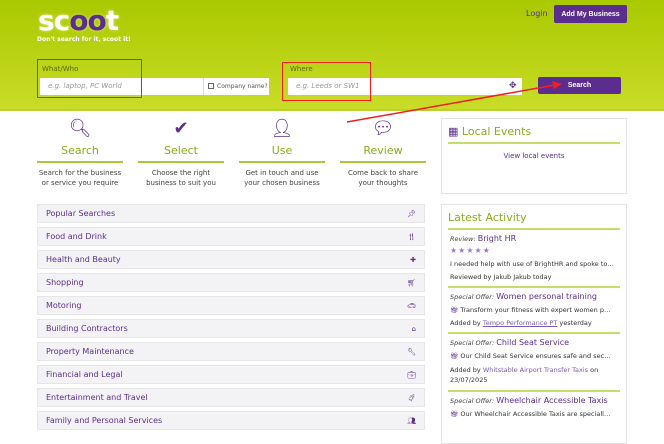 This screenshot has height=444, width=664. Describe the element at coordinates (552, 400) in the screenshot. I see `activity-title: Wheelchair Accessible Taxis` at that location.